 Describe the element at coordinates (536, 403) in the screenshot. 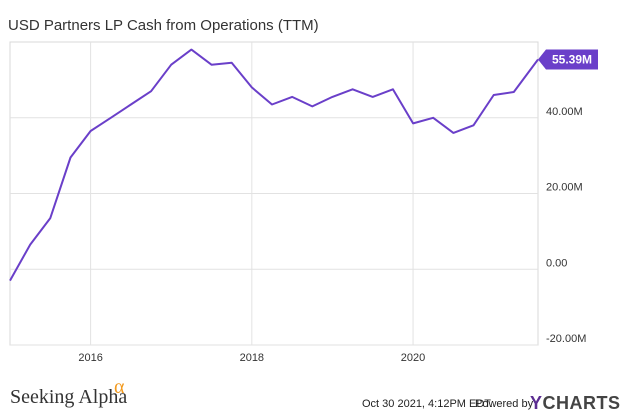

I see `ycharts-logo-y: Y` at that location.